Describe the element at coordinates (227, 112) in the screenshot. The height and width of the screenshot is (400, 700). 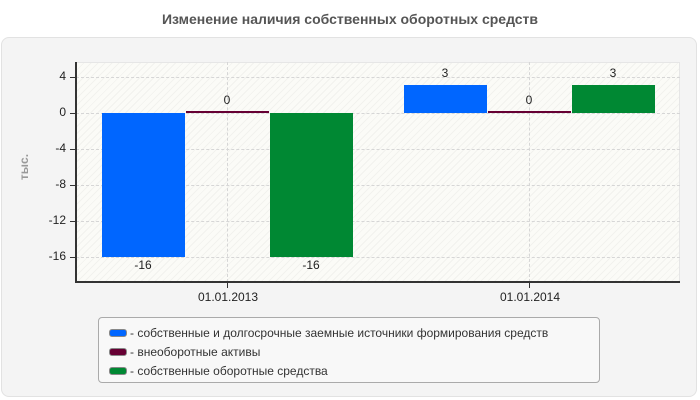
I see `bar-noncurrent-assets-2013` at that location.